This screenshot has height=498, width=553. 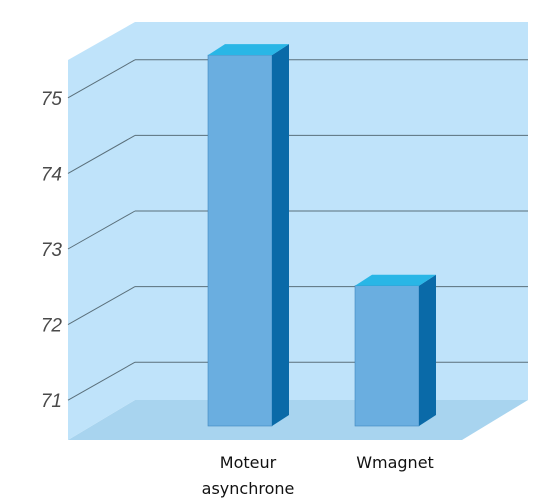 I want to click on x-category-label: Wmagnet, so click(x=395, y=462).